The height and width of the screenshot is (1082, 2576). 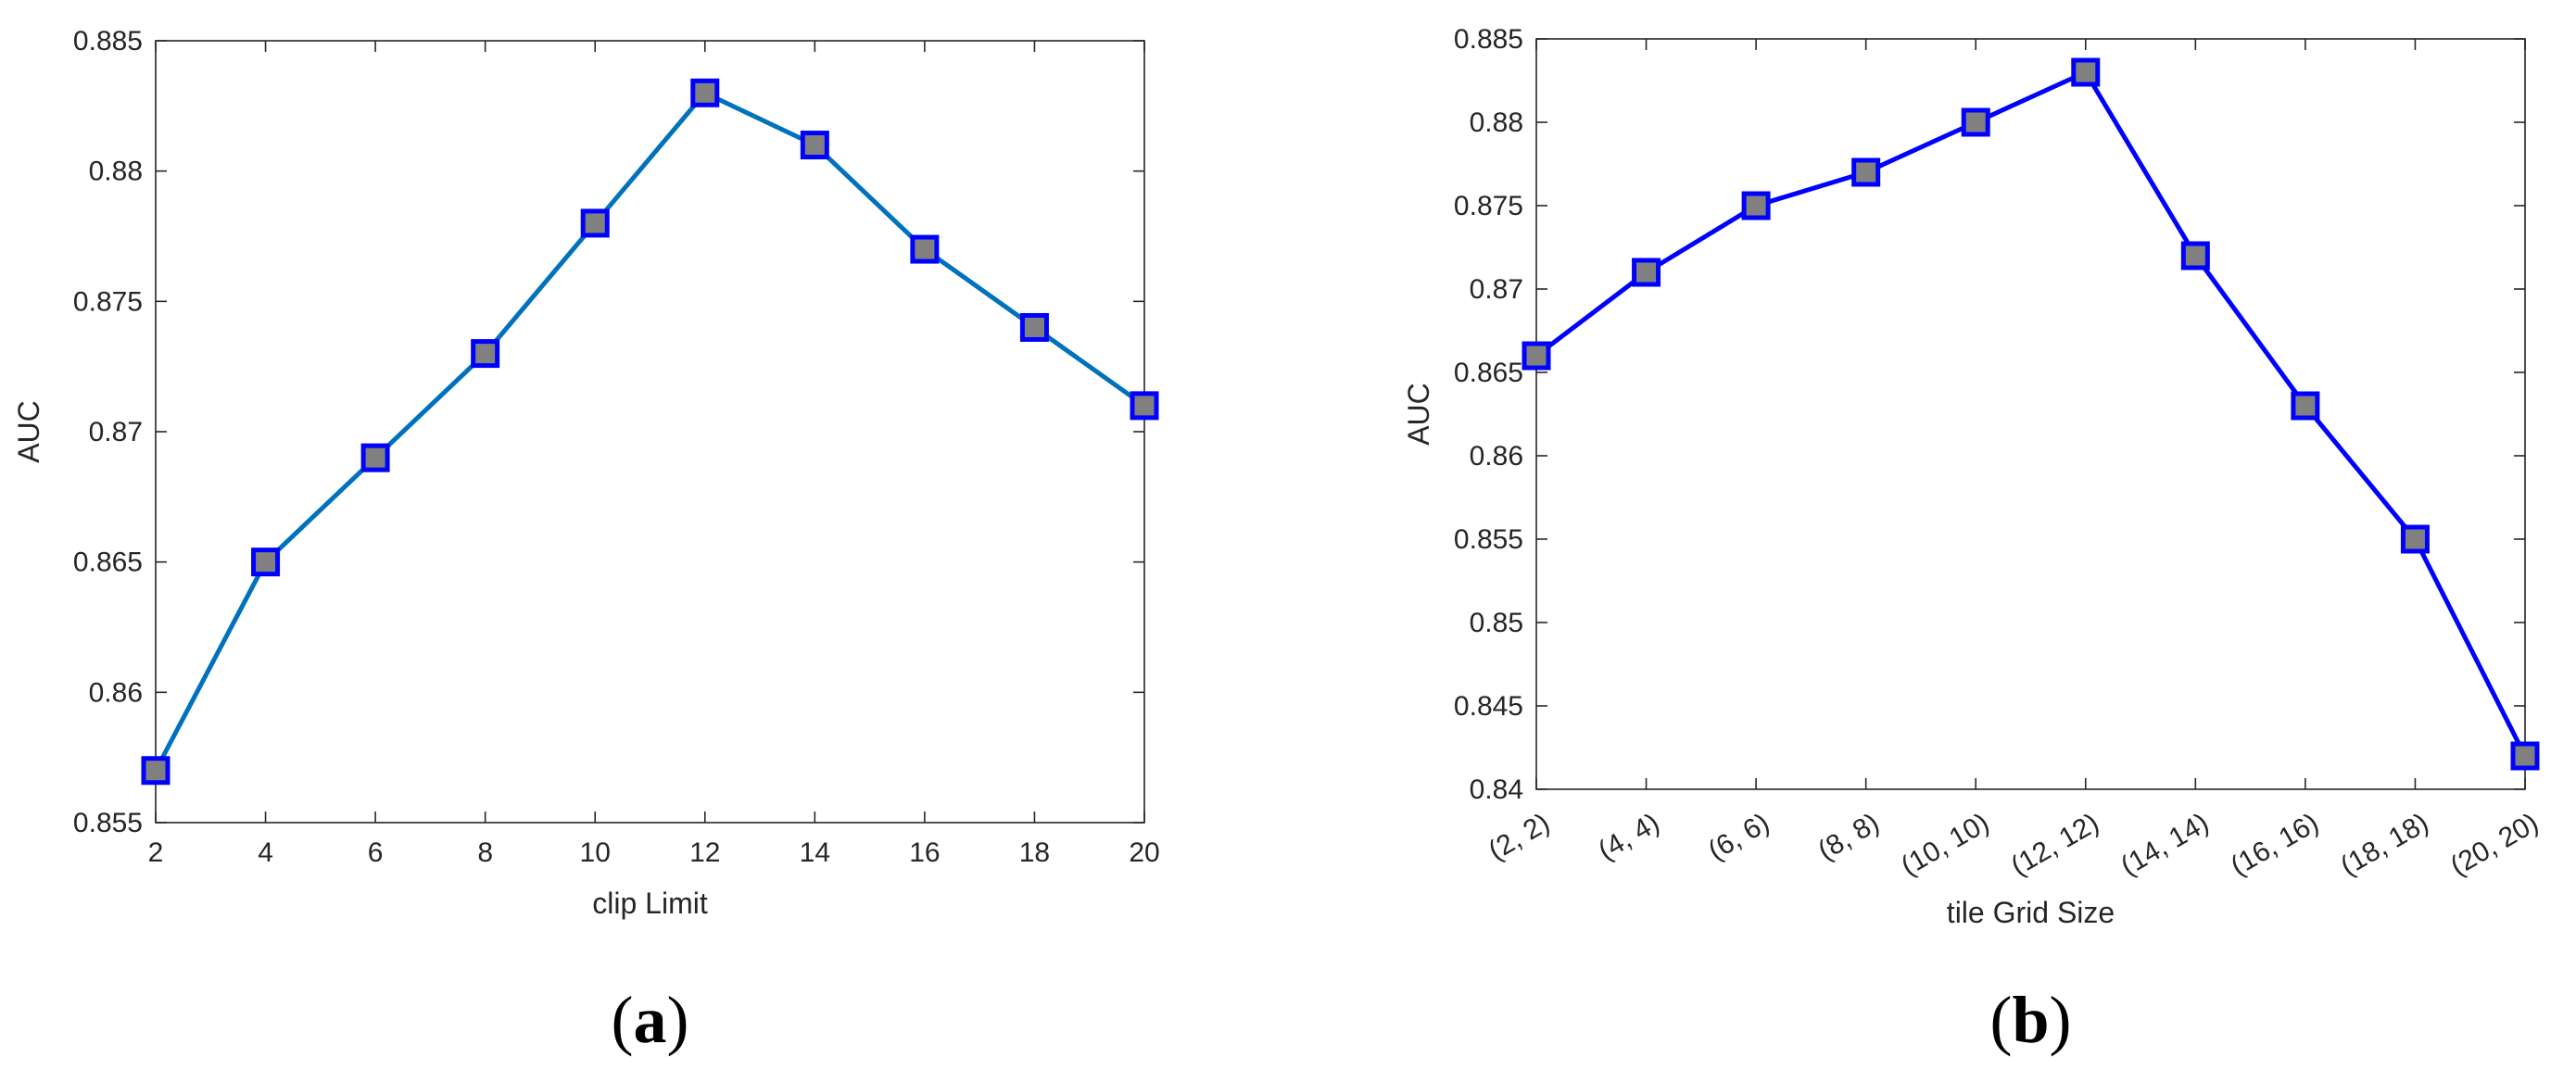 I want to click on x-axis-label: tile Grid Size, so click(x=2031, y=912).